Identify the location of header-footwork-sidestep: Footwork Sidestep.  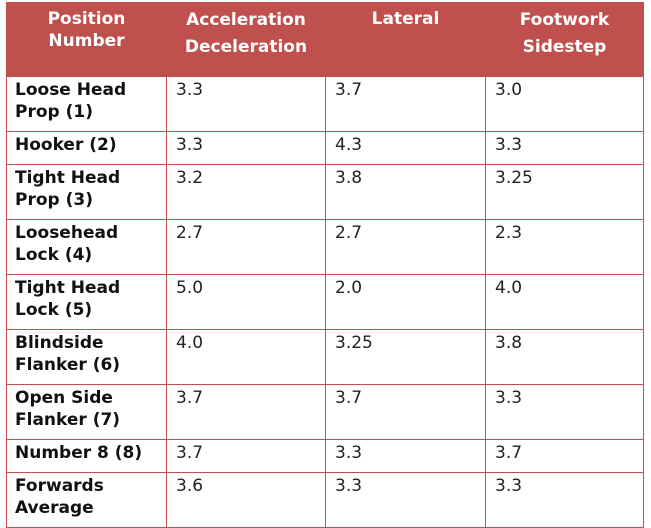
(564, 39).